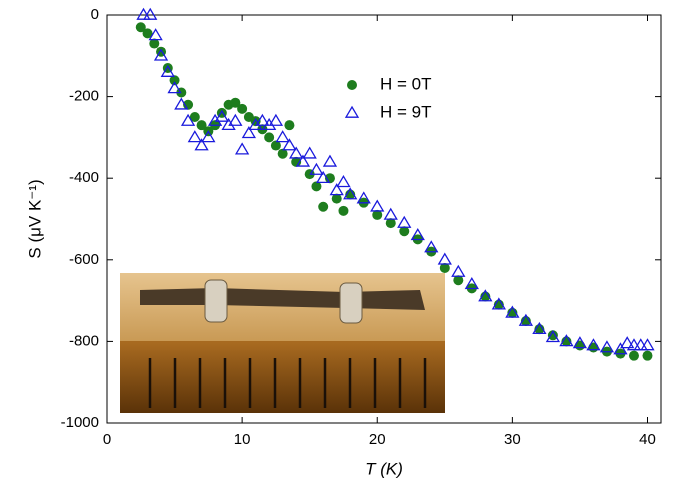  What do you see at coordinates (384, 468) in the screenshot?
I see `x-axis-label: T (K)` at bounding box center [384, 468].